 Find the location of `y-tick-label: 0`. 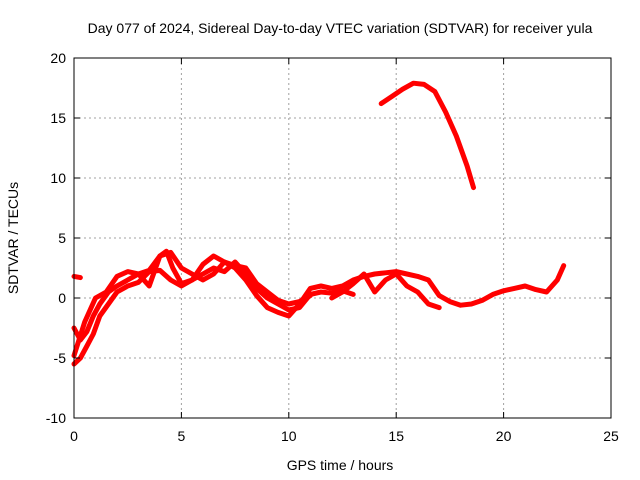

y-tick-label: 0 is located at coordinates (62, 298).